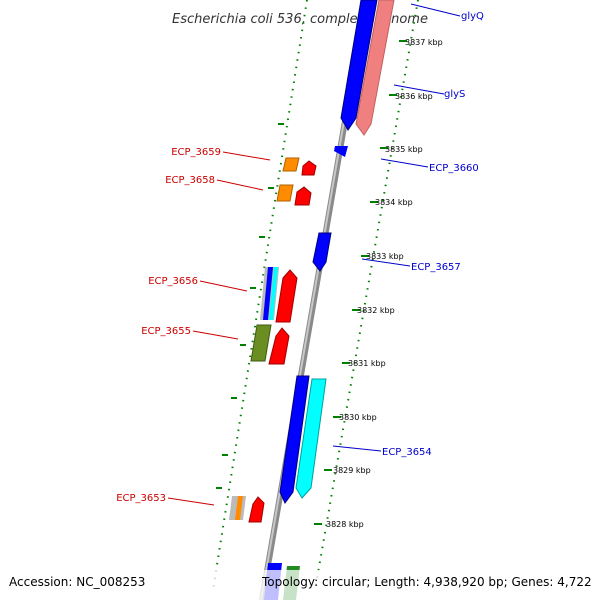 This screenshot has width=600, height=600. I want to click on gene-label: ECP_3656, so click(173, 281).